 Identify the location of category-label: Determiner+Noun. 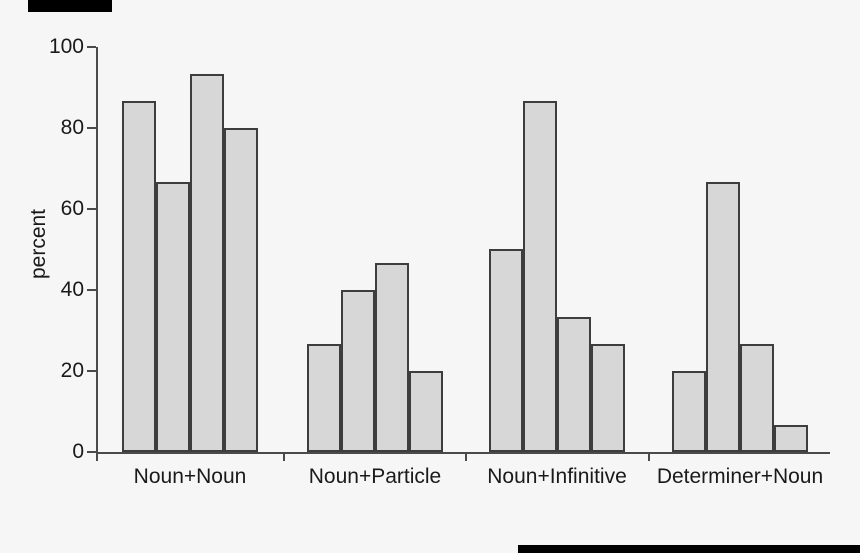
(740, 476).